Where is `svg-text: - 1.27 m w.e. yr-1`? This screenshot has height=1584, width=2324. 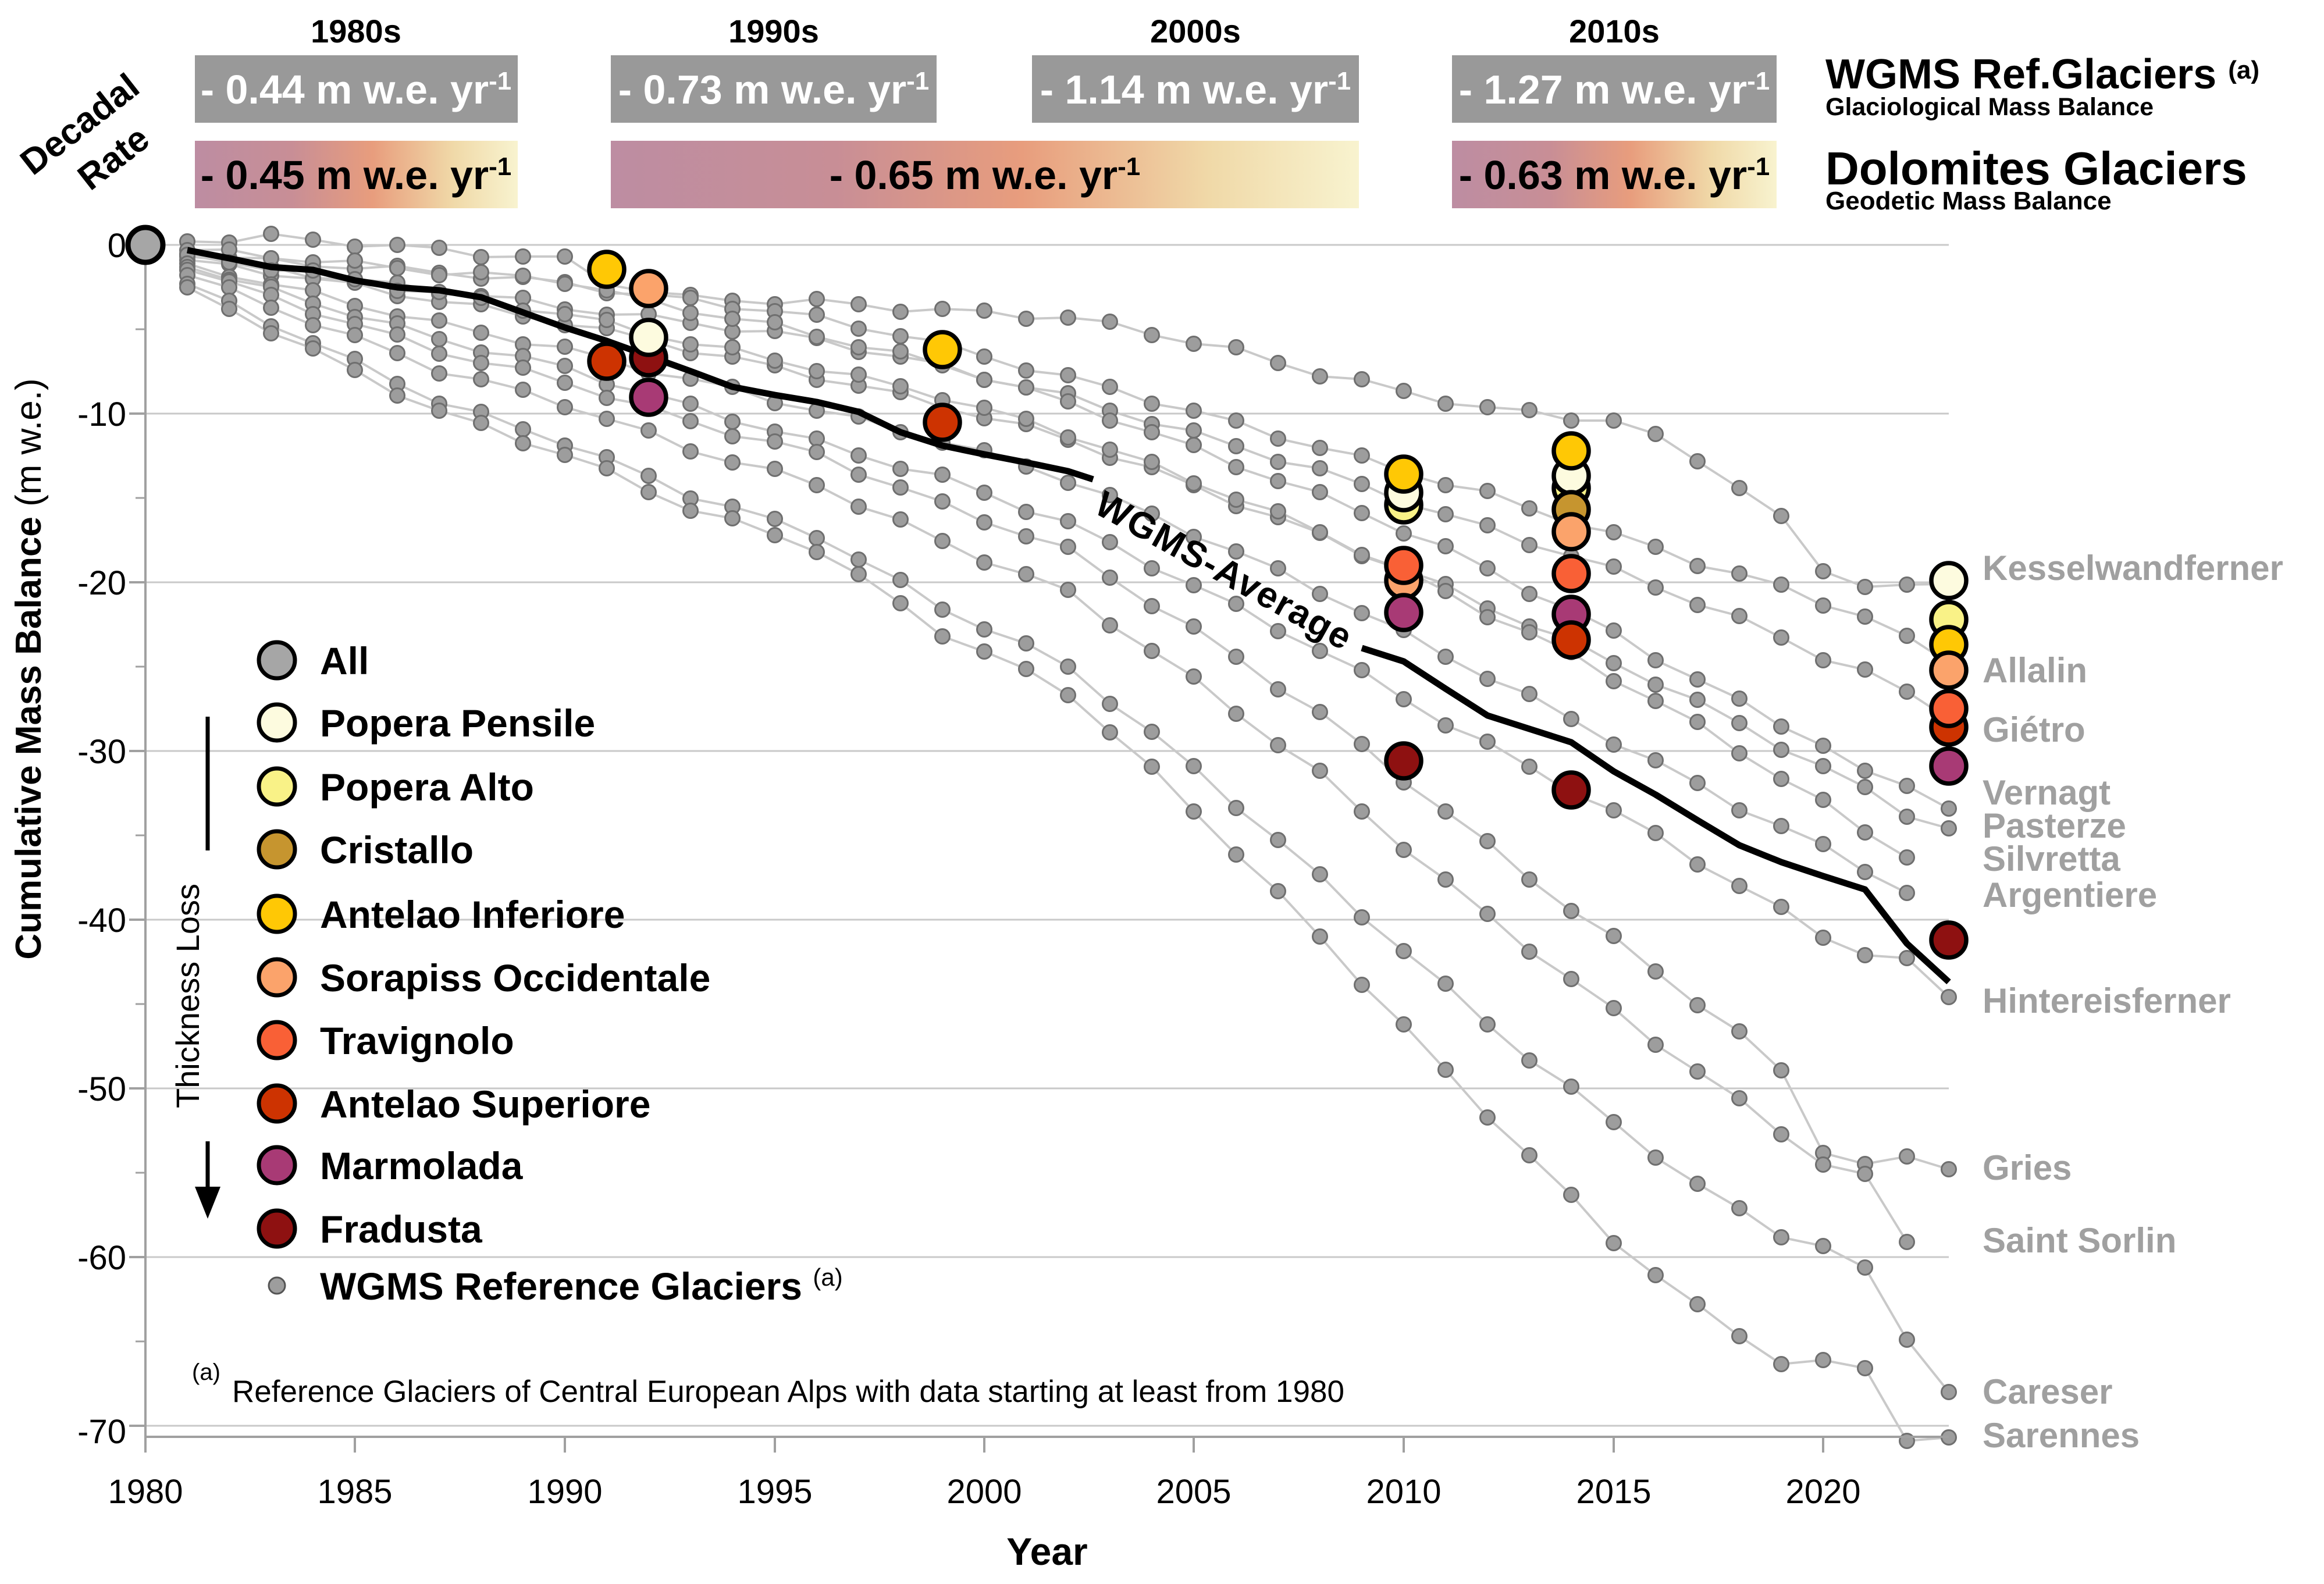
svg-text: - 1.27 m w.e. yr-1 is located at coordinates (1614, 89).